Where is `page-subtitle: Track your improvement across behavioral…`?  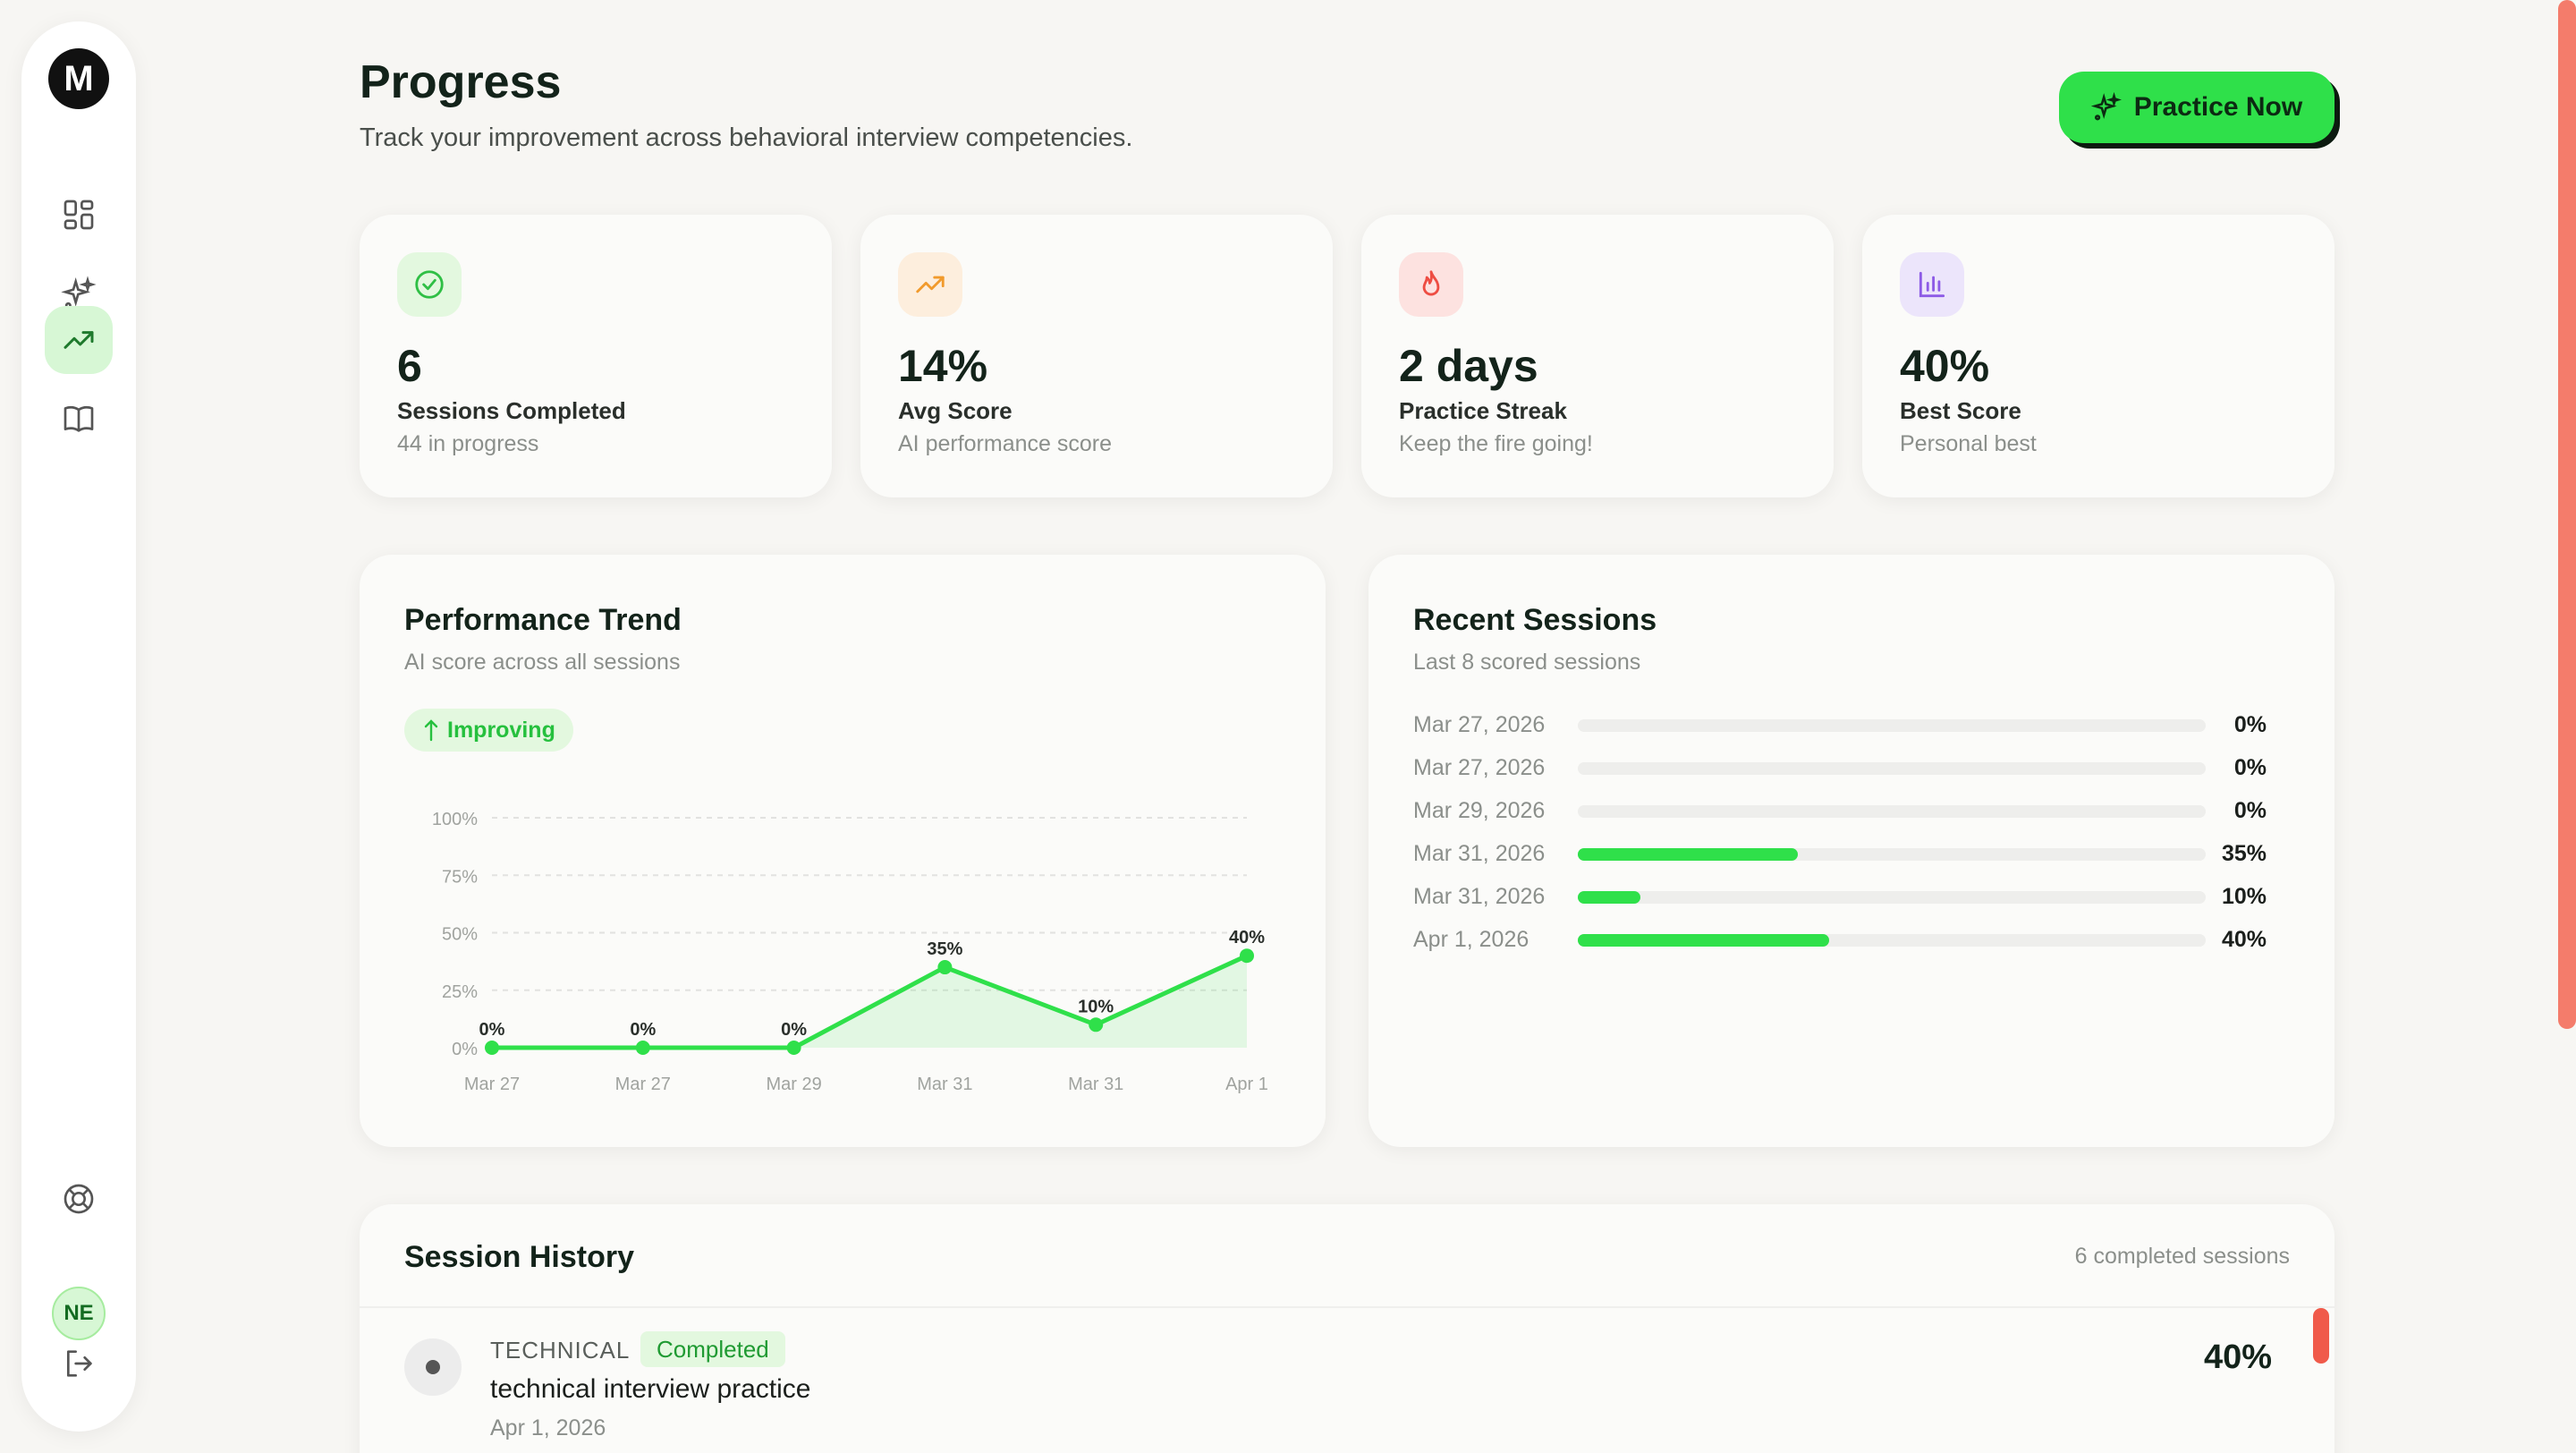 page-subtitle: Track your improvement across behavioral… is located at coordinates (746, 137).